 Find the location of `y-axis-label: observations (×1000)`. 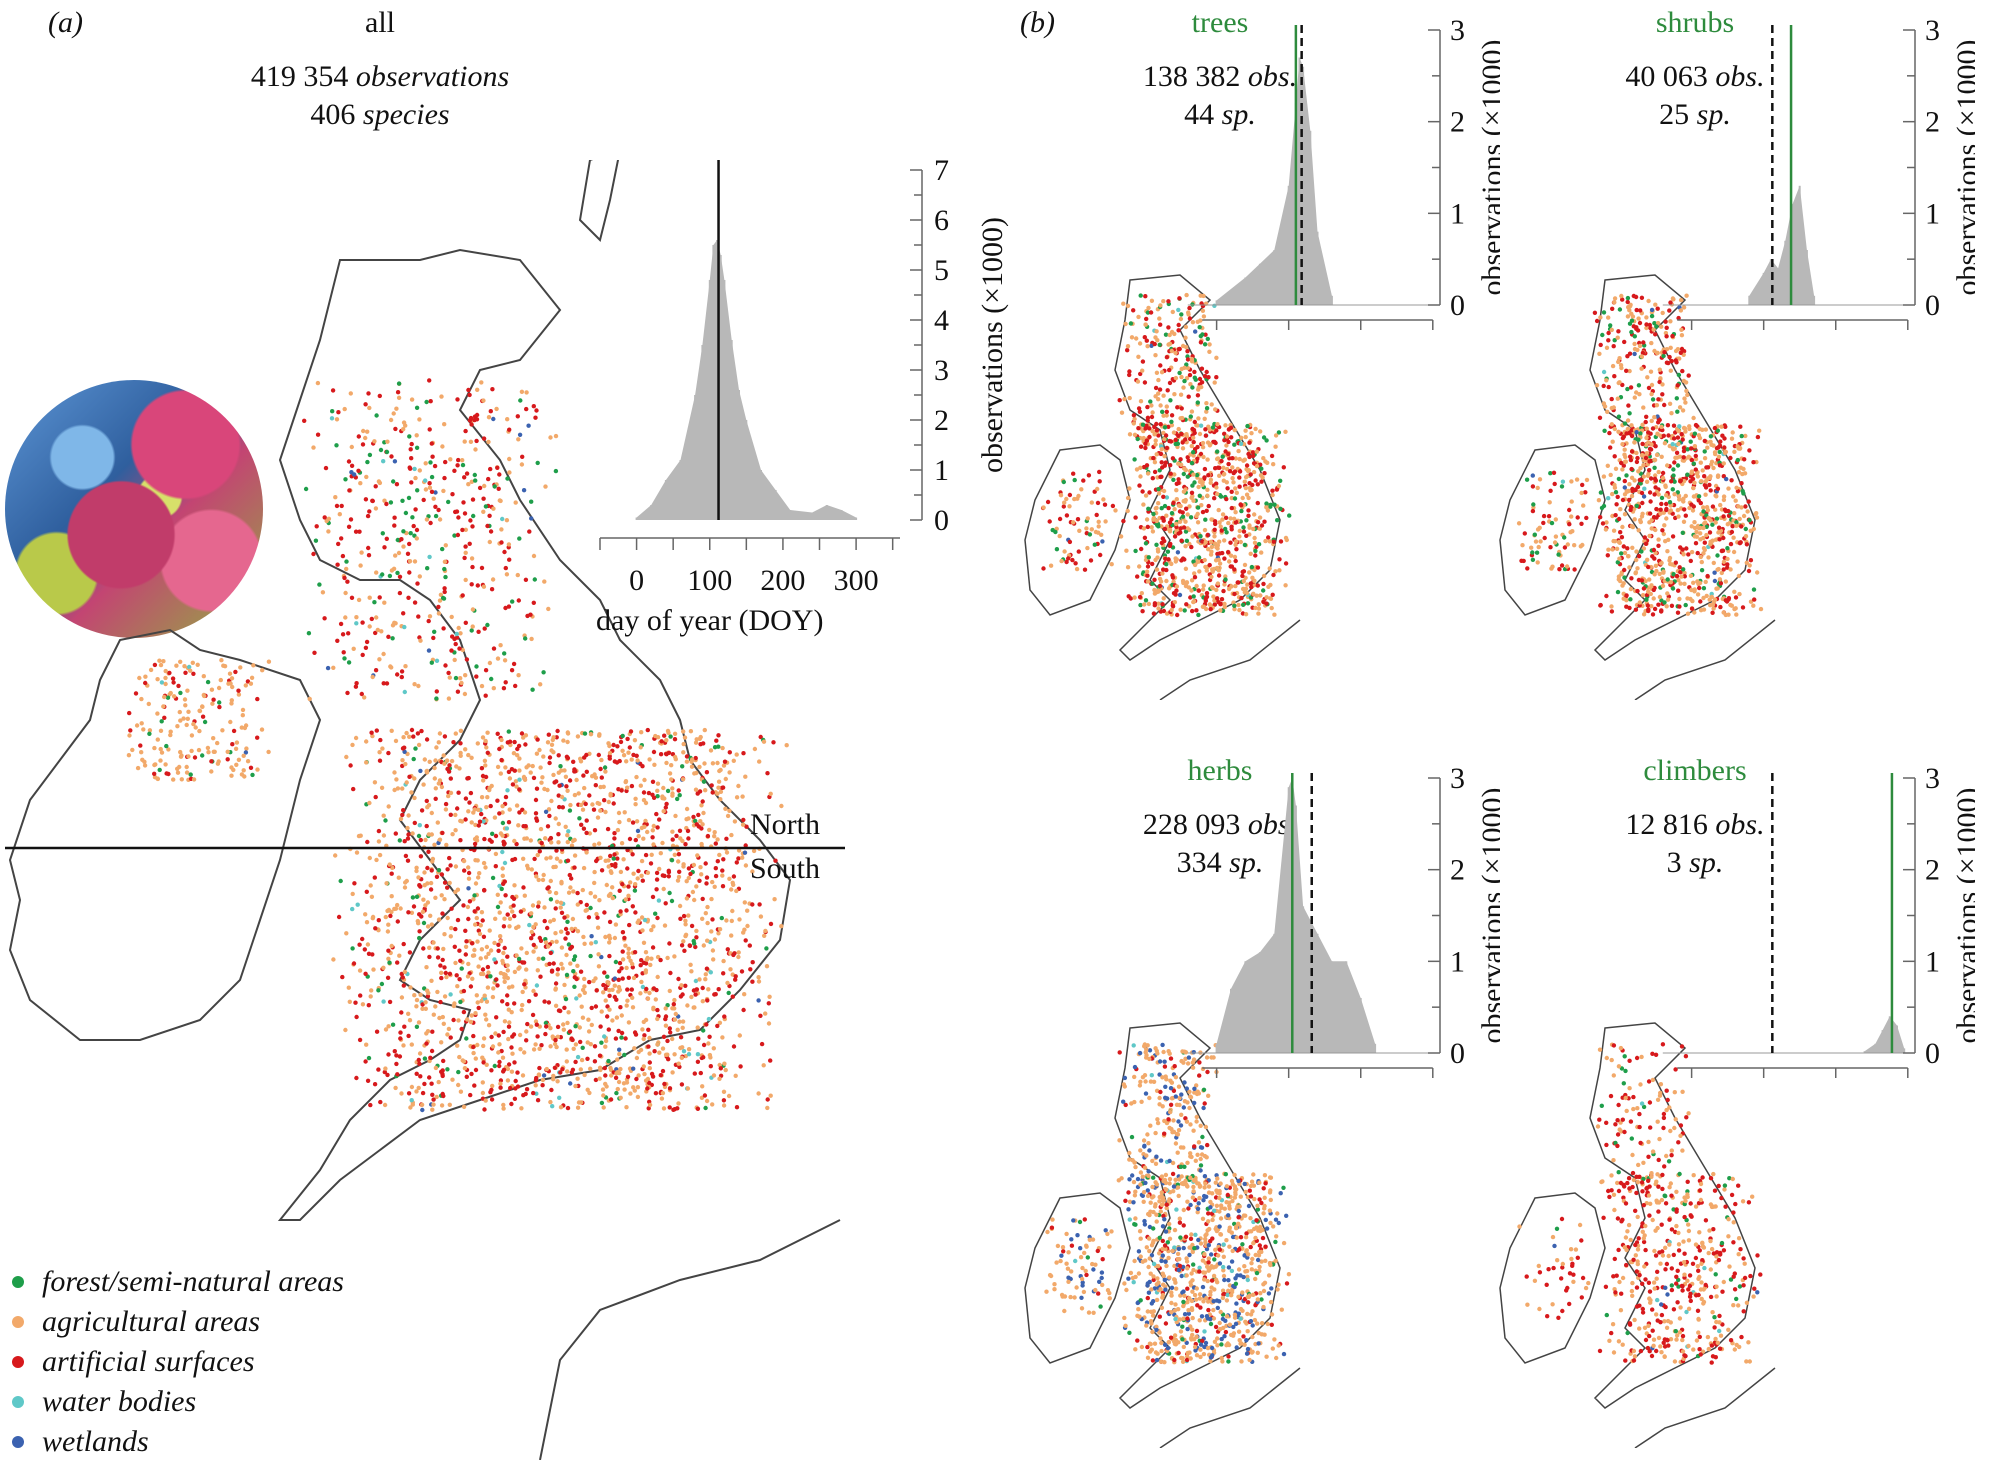

y-axis-label: observations (×1000) is located at coordinates (992, 345).